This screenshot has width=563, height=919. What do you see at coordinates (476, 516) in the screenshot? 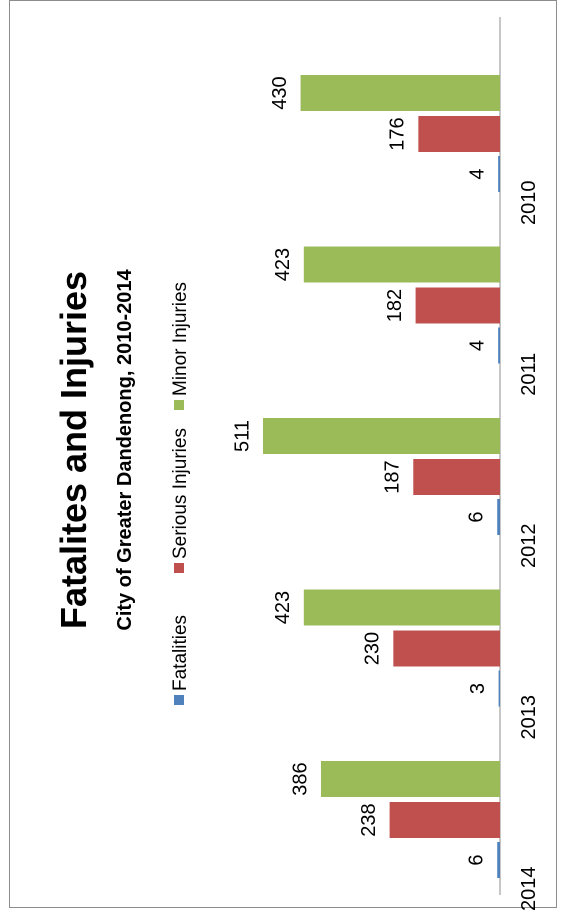
I see `data-label-fatalities-2012: 6` at bounding box center [476, 516].